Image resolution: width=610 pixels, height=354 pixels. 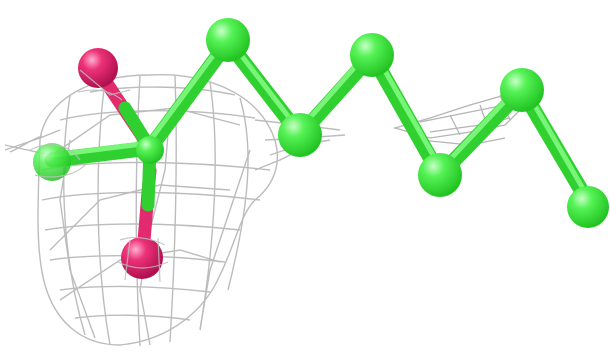 What do you see at coordinates (99, 176) in the screenshot?
I see `density-mesh-front` at bounding box center [99, 176].